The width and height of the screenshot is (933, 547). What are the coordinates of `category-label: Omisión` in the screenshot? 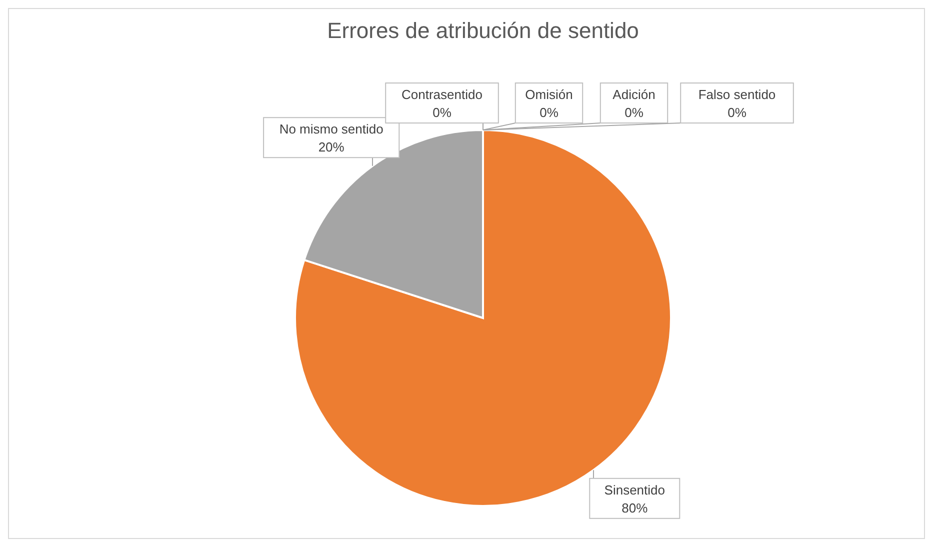 It's located at (549, 94).